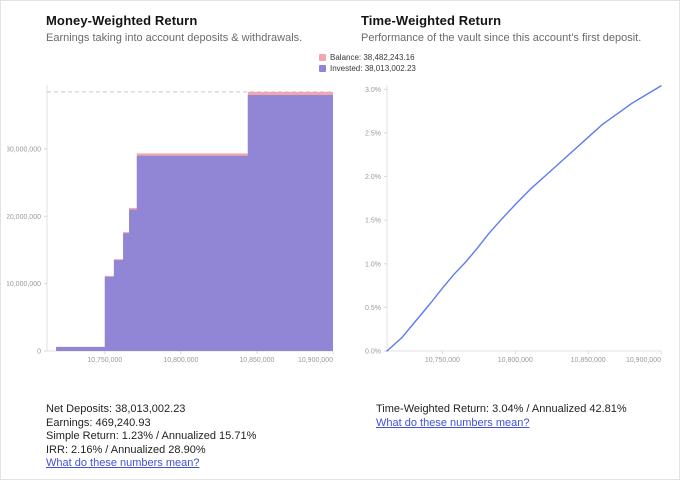 Image resolution: width=680 pixels, height=480 pixels. Describe the element at coordinates (322, 57) in the screenshot. I see `balance-swatch-icon` at that location.